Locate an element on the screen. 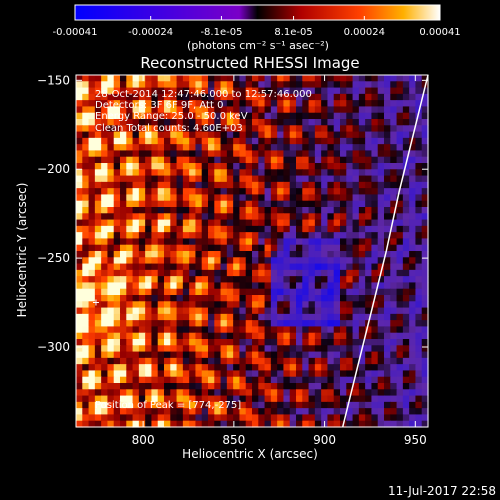 The width and height of the screenshot is (500, 500). x-tick-label: 900 is located at coordinates (324, 440).